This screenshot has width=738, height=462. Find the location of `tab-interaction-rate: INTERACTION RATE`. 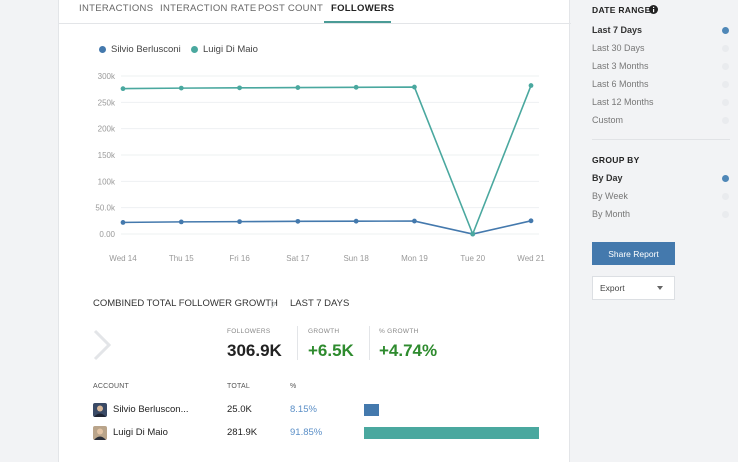

tab-interaction-rate: INTERACTION RATE is located at coordinates (208, 8).